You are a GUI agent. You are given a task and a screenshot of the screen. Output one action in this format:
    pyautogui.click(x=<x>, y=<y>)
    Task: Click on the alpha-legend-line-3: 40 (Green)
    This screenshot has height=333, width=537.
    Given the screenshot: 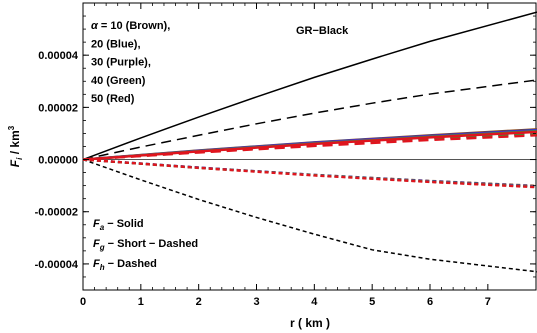 What is the action you would take?
    pyautogui.click(x=118, y=81)
    